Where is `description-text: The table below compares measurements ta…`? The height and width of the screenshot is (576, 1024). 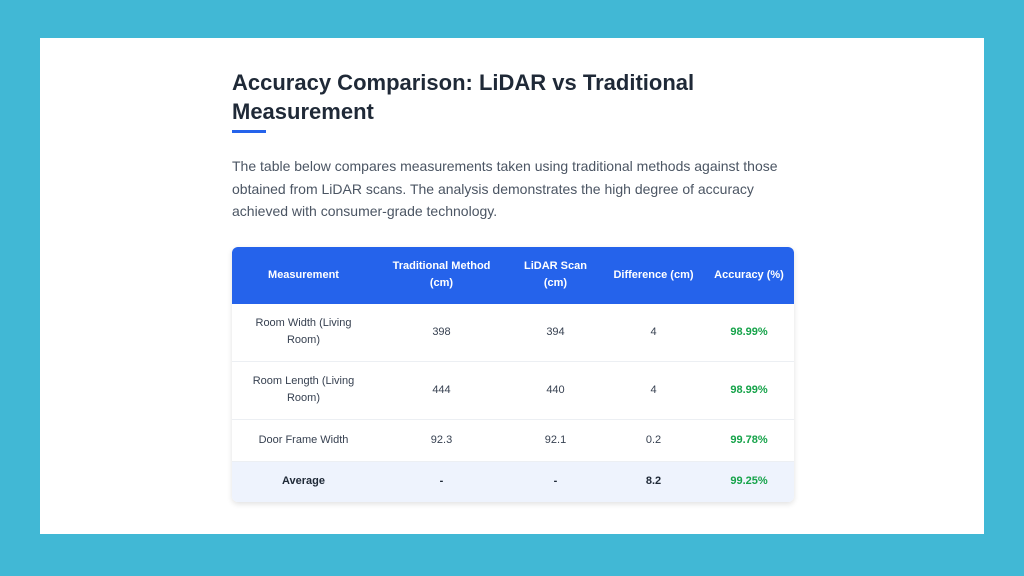 description-text: The table below compares measurements ta… is located at coordinates (505, 188).